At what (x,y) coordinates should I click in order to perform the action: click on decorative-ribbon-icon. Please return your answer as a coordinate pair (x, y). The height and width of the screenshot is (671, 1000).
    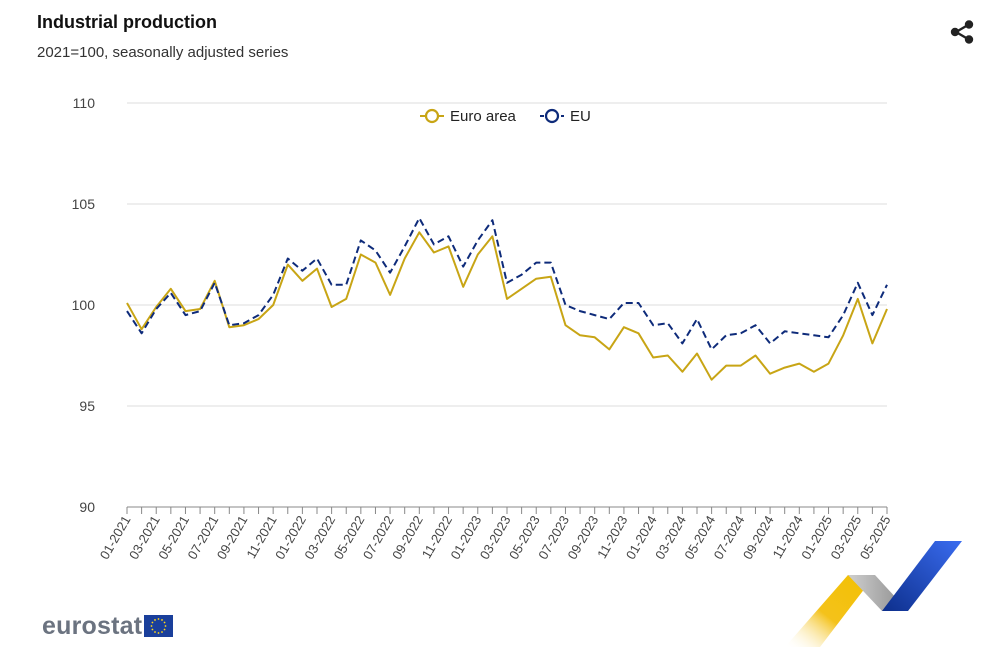
    Looking at the image, I should click on (873, 594).